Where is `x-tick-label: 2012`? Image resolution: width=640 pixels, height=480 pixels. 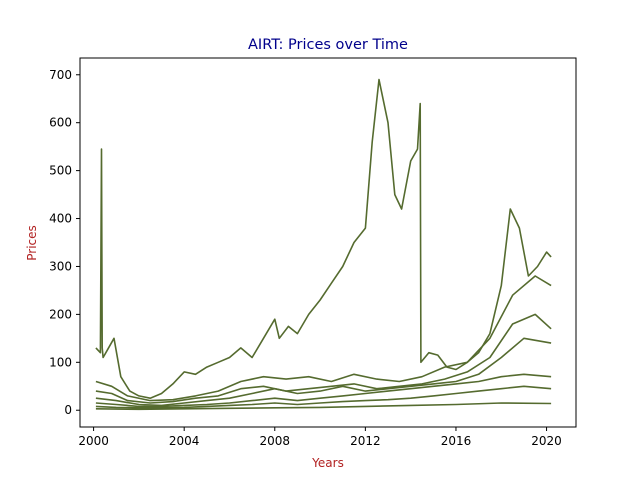
x-tick-label: 2012 is located at coordinates (365, 441).